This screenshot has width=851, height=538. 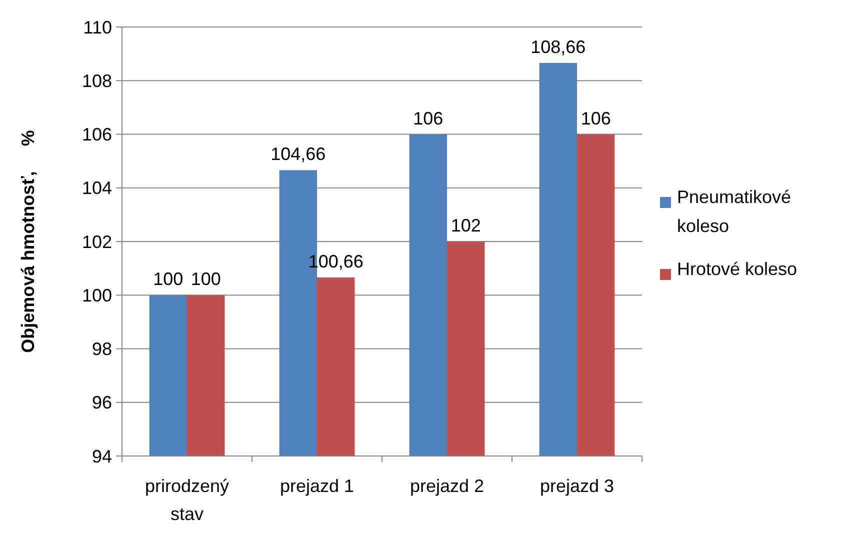 What do you see at coordinates (102, 349) in the screenshot?
I see `y-tick-label: 98` at bounding box center [102, 349].